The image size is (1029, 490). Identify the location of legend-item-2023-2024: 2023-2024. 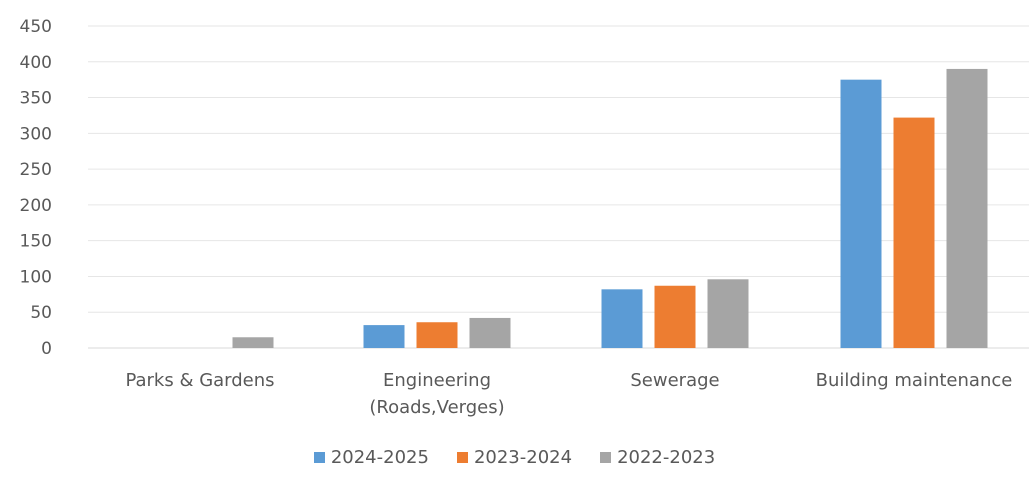
(514, 457).